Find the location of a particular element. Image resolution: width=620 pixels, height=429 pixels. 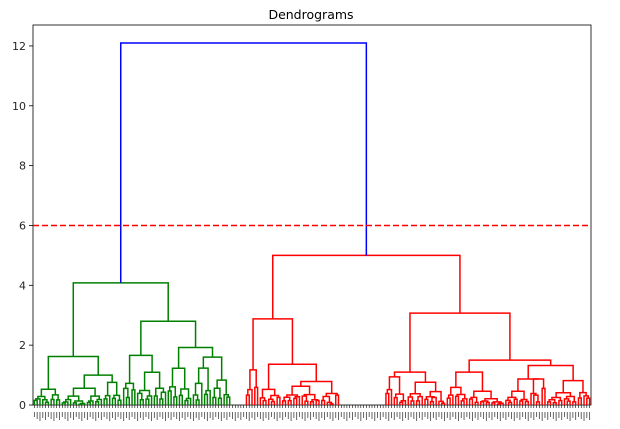

y-tick-label-0: 0 is located at coordinates (22, 405).